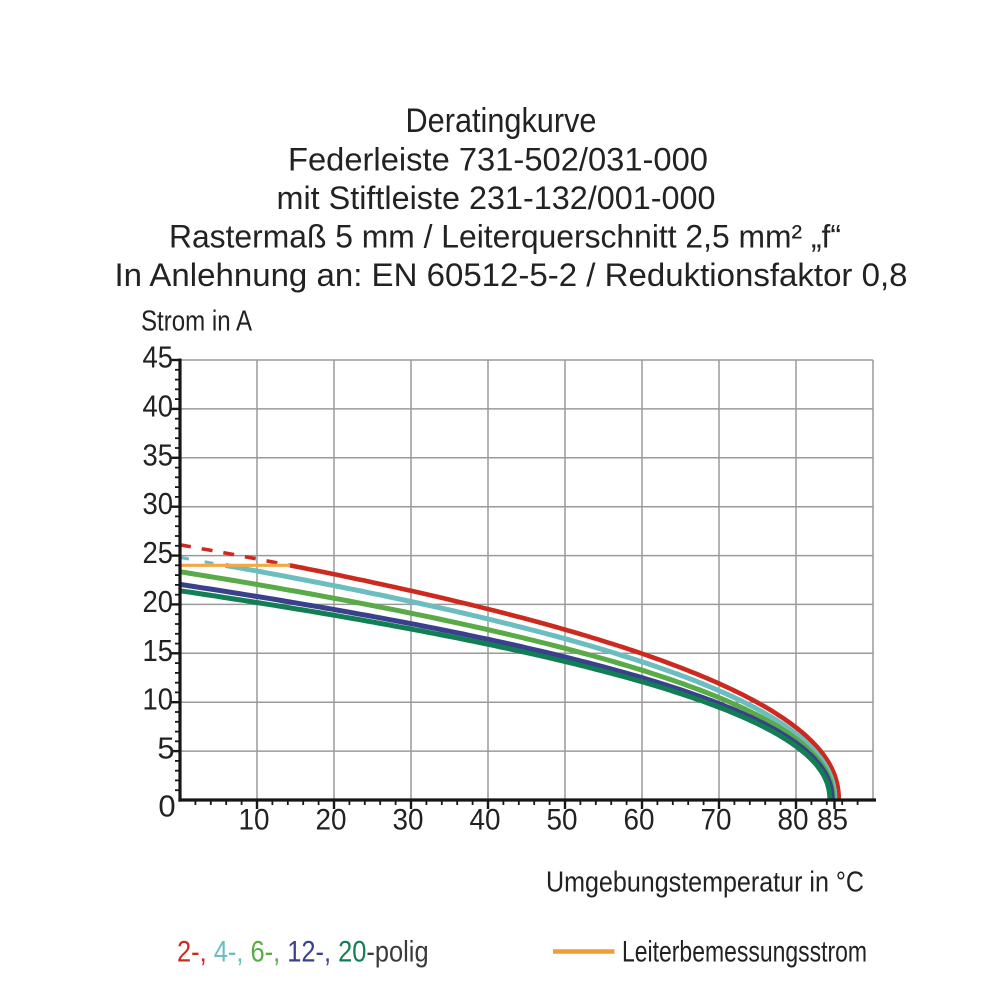  Describe the element at coordinates (832, 820) in the screenshot. I see `svg-text: 85` at that location.